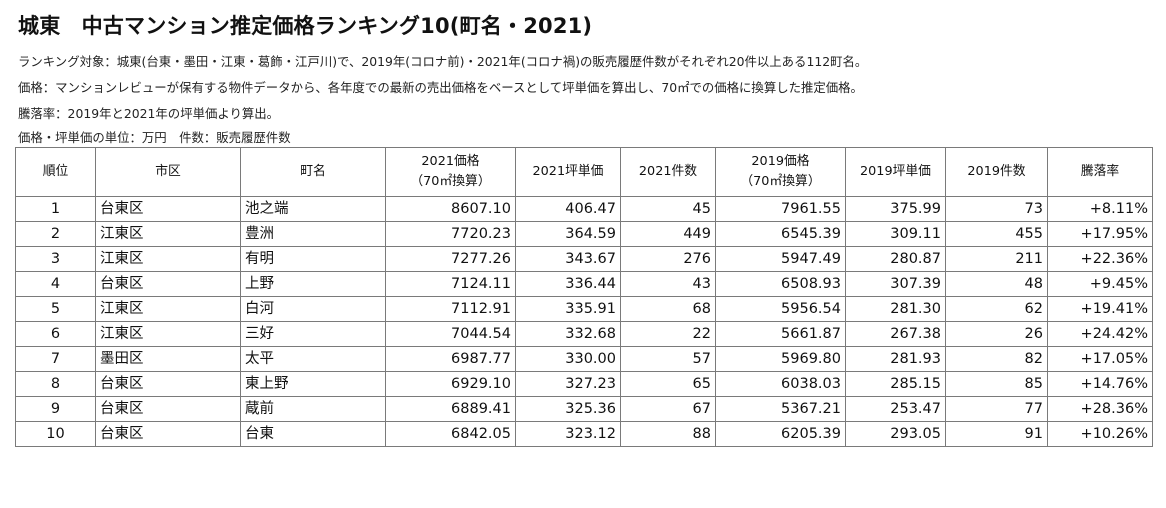 Image resolution: width=1166 pixels, height=508 pixels. What do you see at coordinates (668, 359) in the screenshot?
I see `cell-count-2021: 57` at bounding box center [668, 359].